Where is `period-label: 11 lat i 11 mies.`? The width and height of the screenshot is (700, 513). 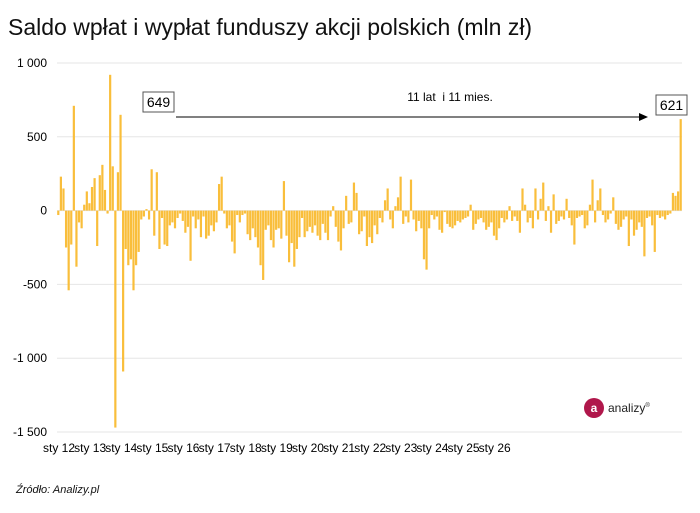 period-label: 11 lat i 11 mies. is located at coordinates (450, 97).